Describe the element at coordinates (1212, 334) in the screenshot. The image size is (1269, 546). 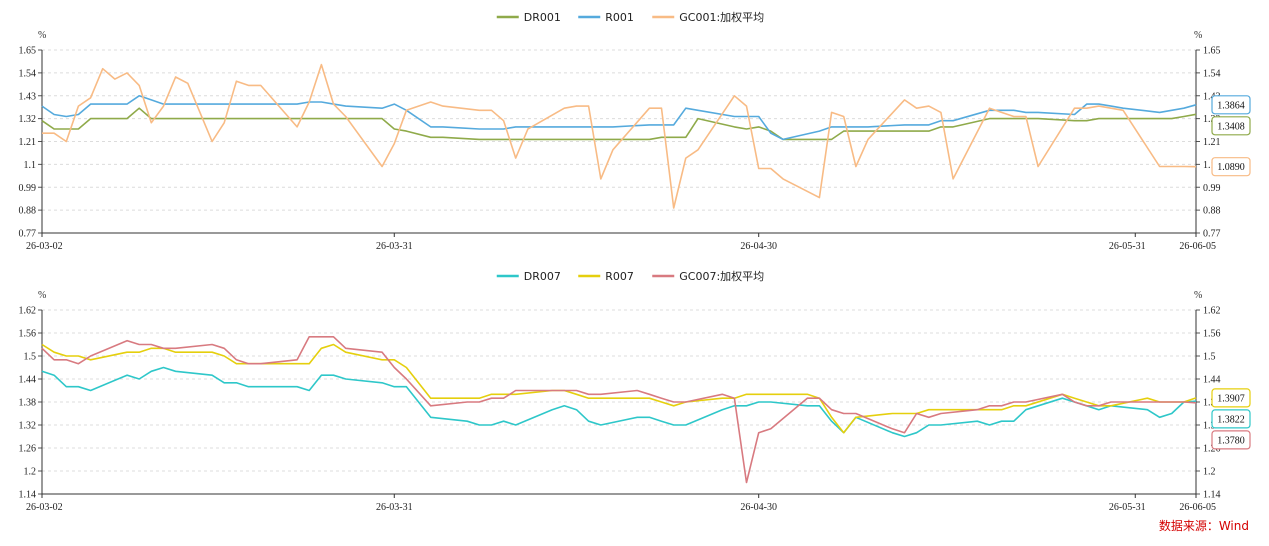
I see `y-tick-label-right: 1.56` at that location.